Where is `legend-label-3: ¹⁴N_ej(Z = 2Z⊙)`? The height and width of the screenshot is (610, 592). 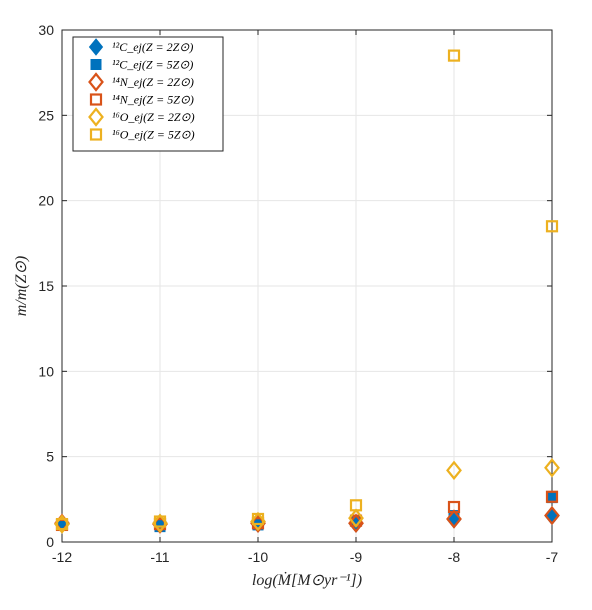 legend-label-3: ¹⁴N_ej(Z = 2Z⊙) is located at coordinates (153, 82).